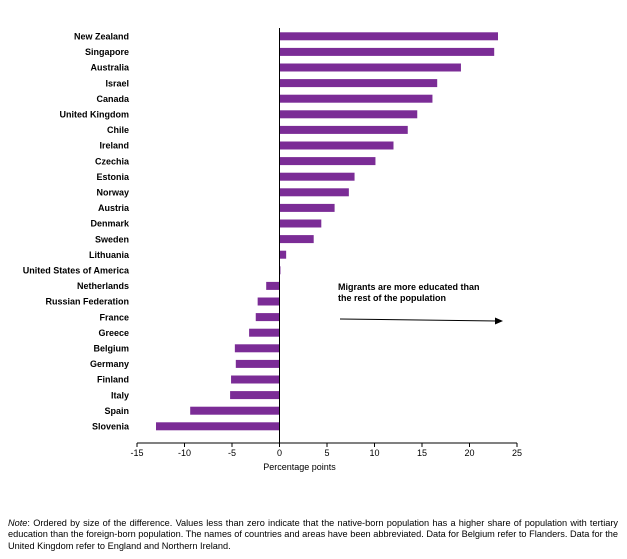 The image size is (627, 559). What do you see at coordinates (18, 523) in the screenshot?
I see `note-label: Note` at bounding box center [18, 523].